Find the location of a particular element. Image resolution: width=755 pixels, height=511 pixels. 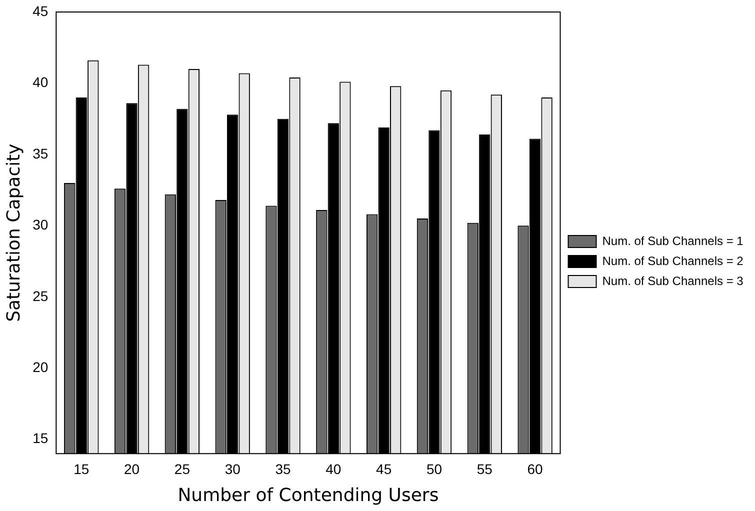

y-axis-title: Saturation Capacity is located at coordinates (13, 232).